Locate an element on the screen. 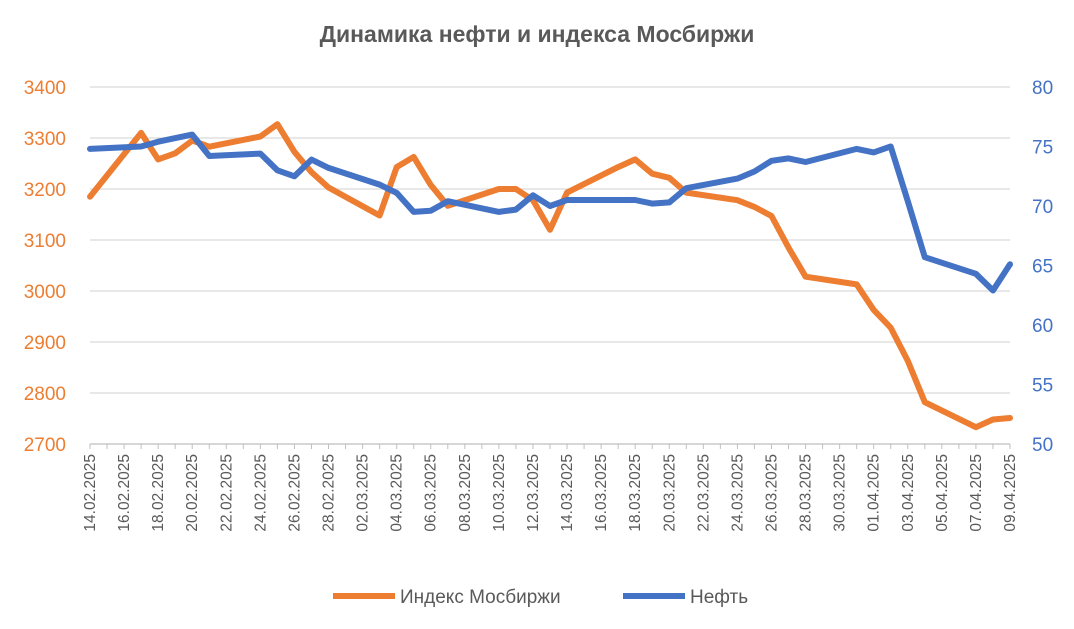 This screenshot has width=1074, height=629. chart-title: Динамика нефти и индекса Мосбиржи is located at coordinates (537, 34).